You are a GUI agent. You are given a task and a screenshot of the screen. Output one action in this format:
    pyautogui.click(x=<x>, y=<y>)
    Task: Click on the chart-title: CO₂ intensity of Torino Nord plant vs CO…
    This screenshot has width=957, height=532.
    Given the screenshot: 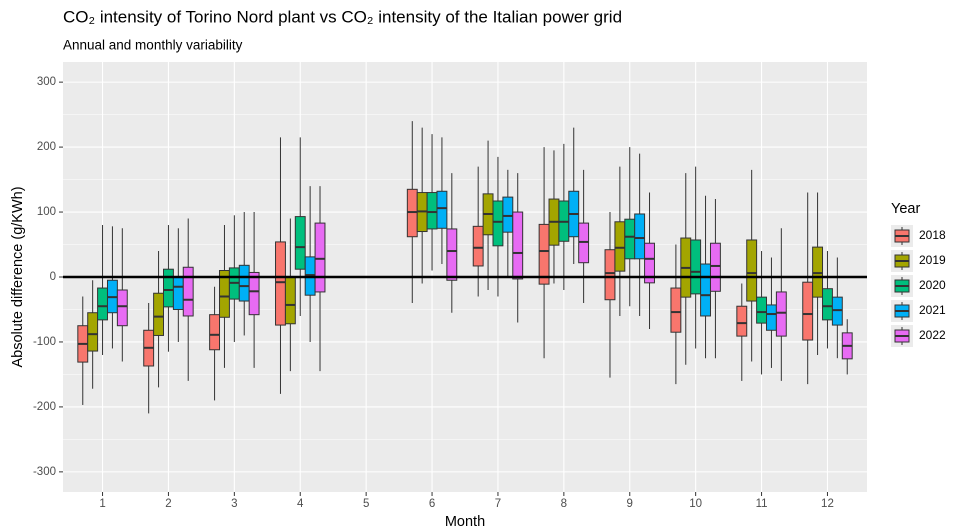 What is the action you would take?
    pyautogui.click(x=342, y=16)
    